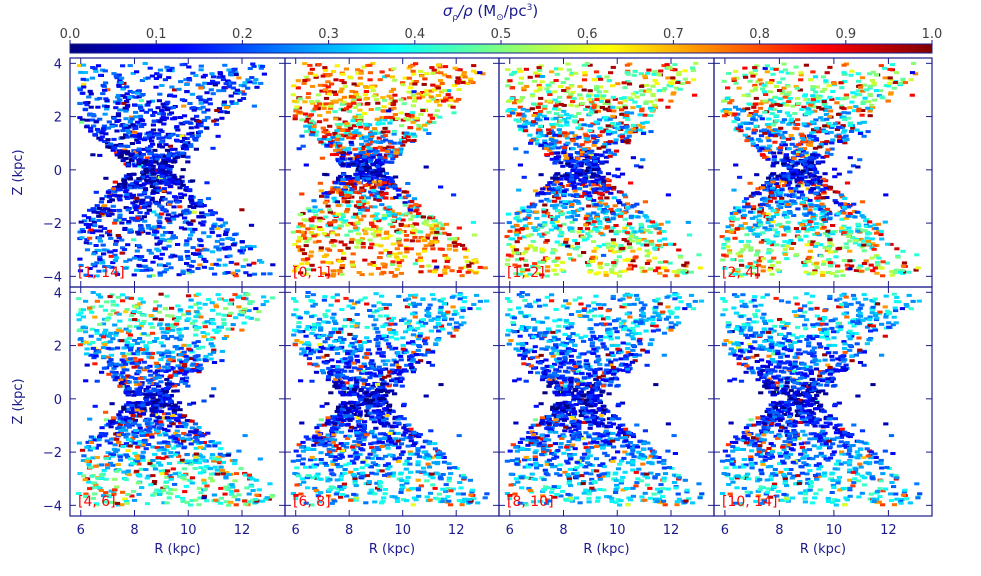  What do you see at coordinates (328, 34) in the screenshot?
I see `colorbar-tick-label: 0.3` at bounding box center [328, 34].